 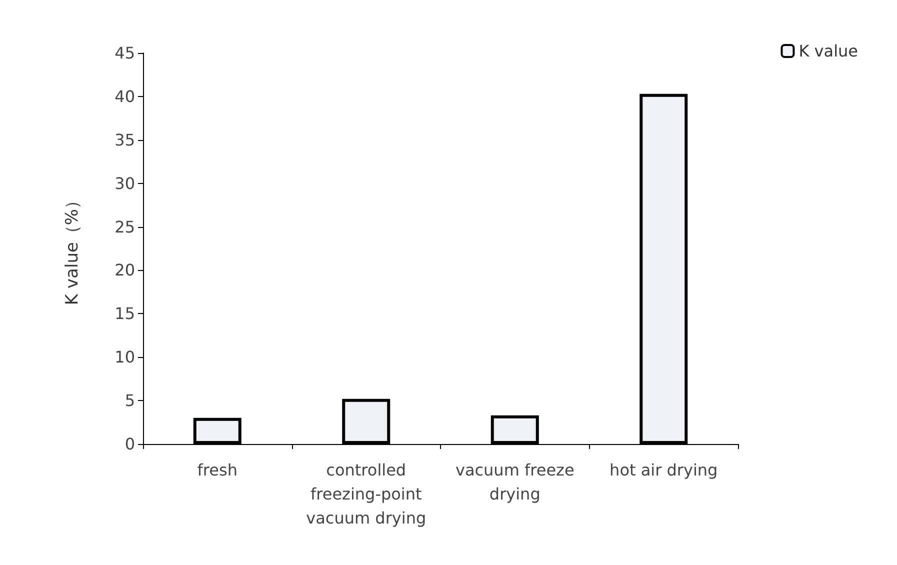 I want to click on y-tick-label: 45, so click(x=124, y=53).